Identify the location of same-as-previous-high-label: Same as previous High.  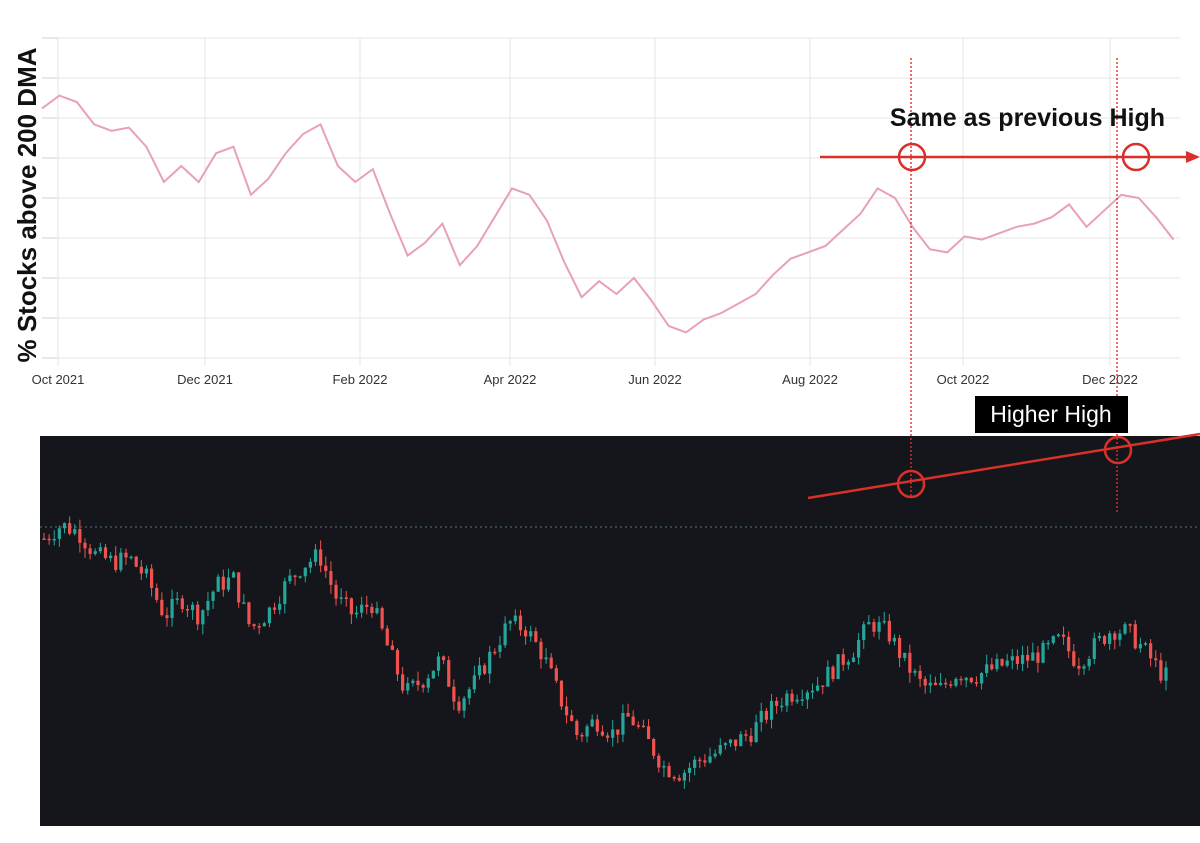
(1027, 118).